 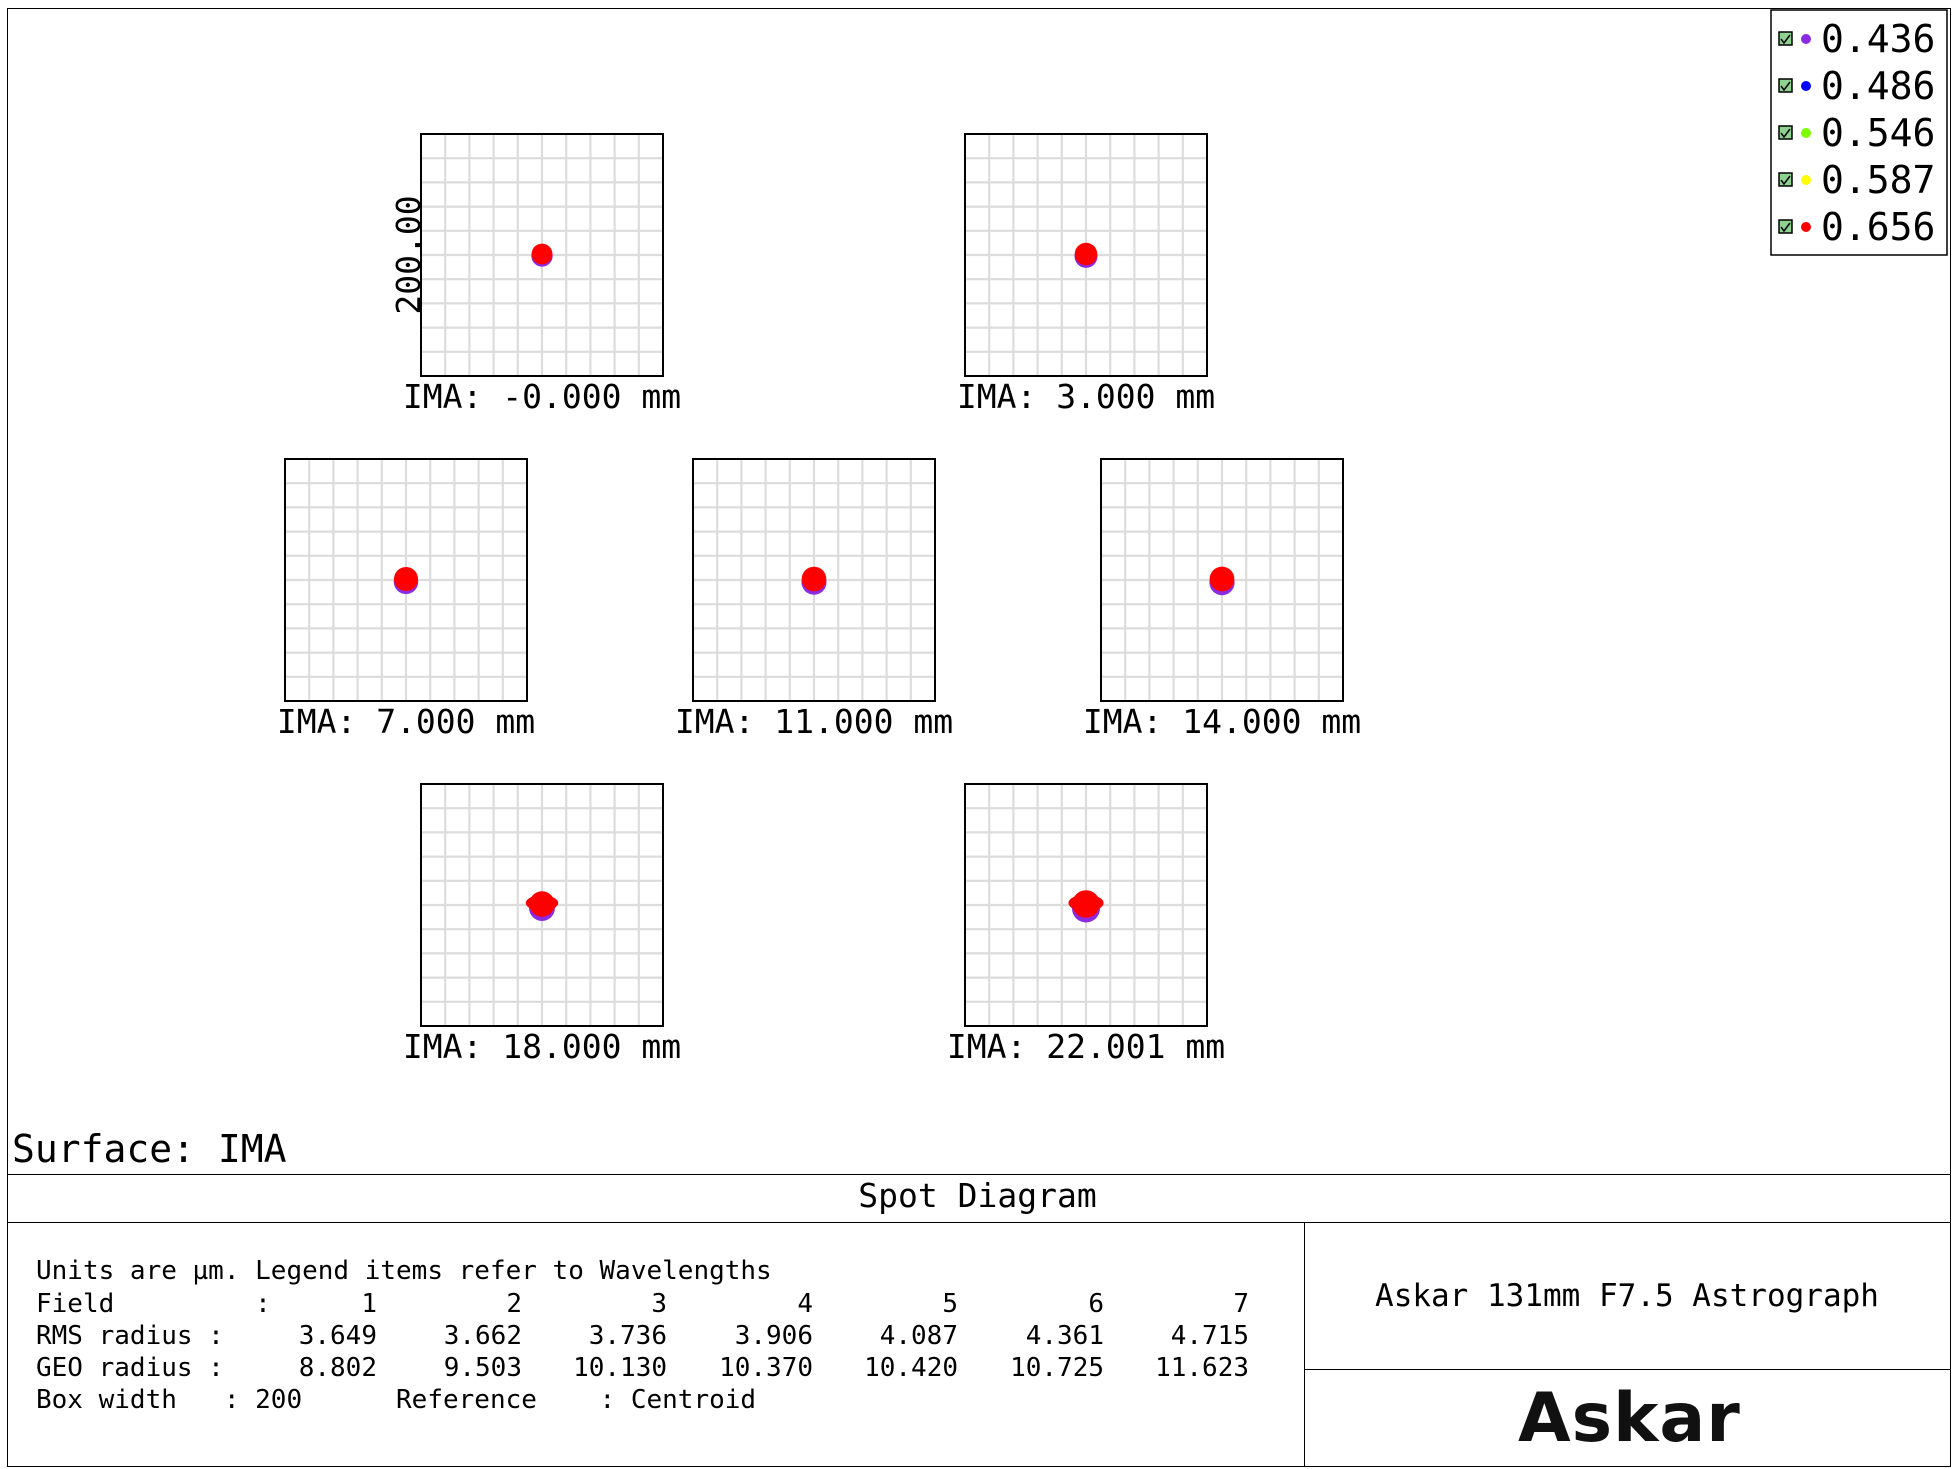 I want to click on footer-top-rule, so click(x=979, y=1174).